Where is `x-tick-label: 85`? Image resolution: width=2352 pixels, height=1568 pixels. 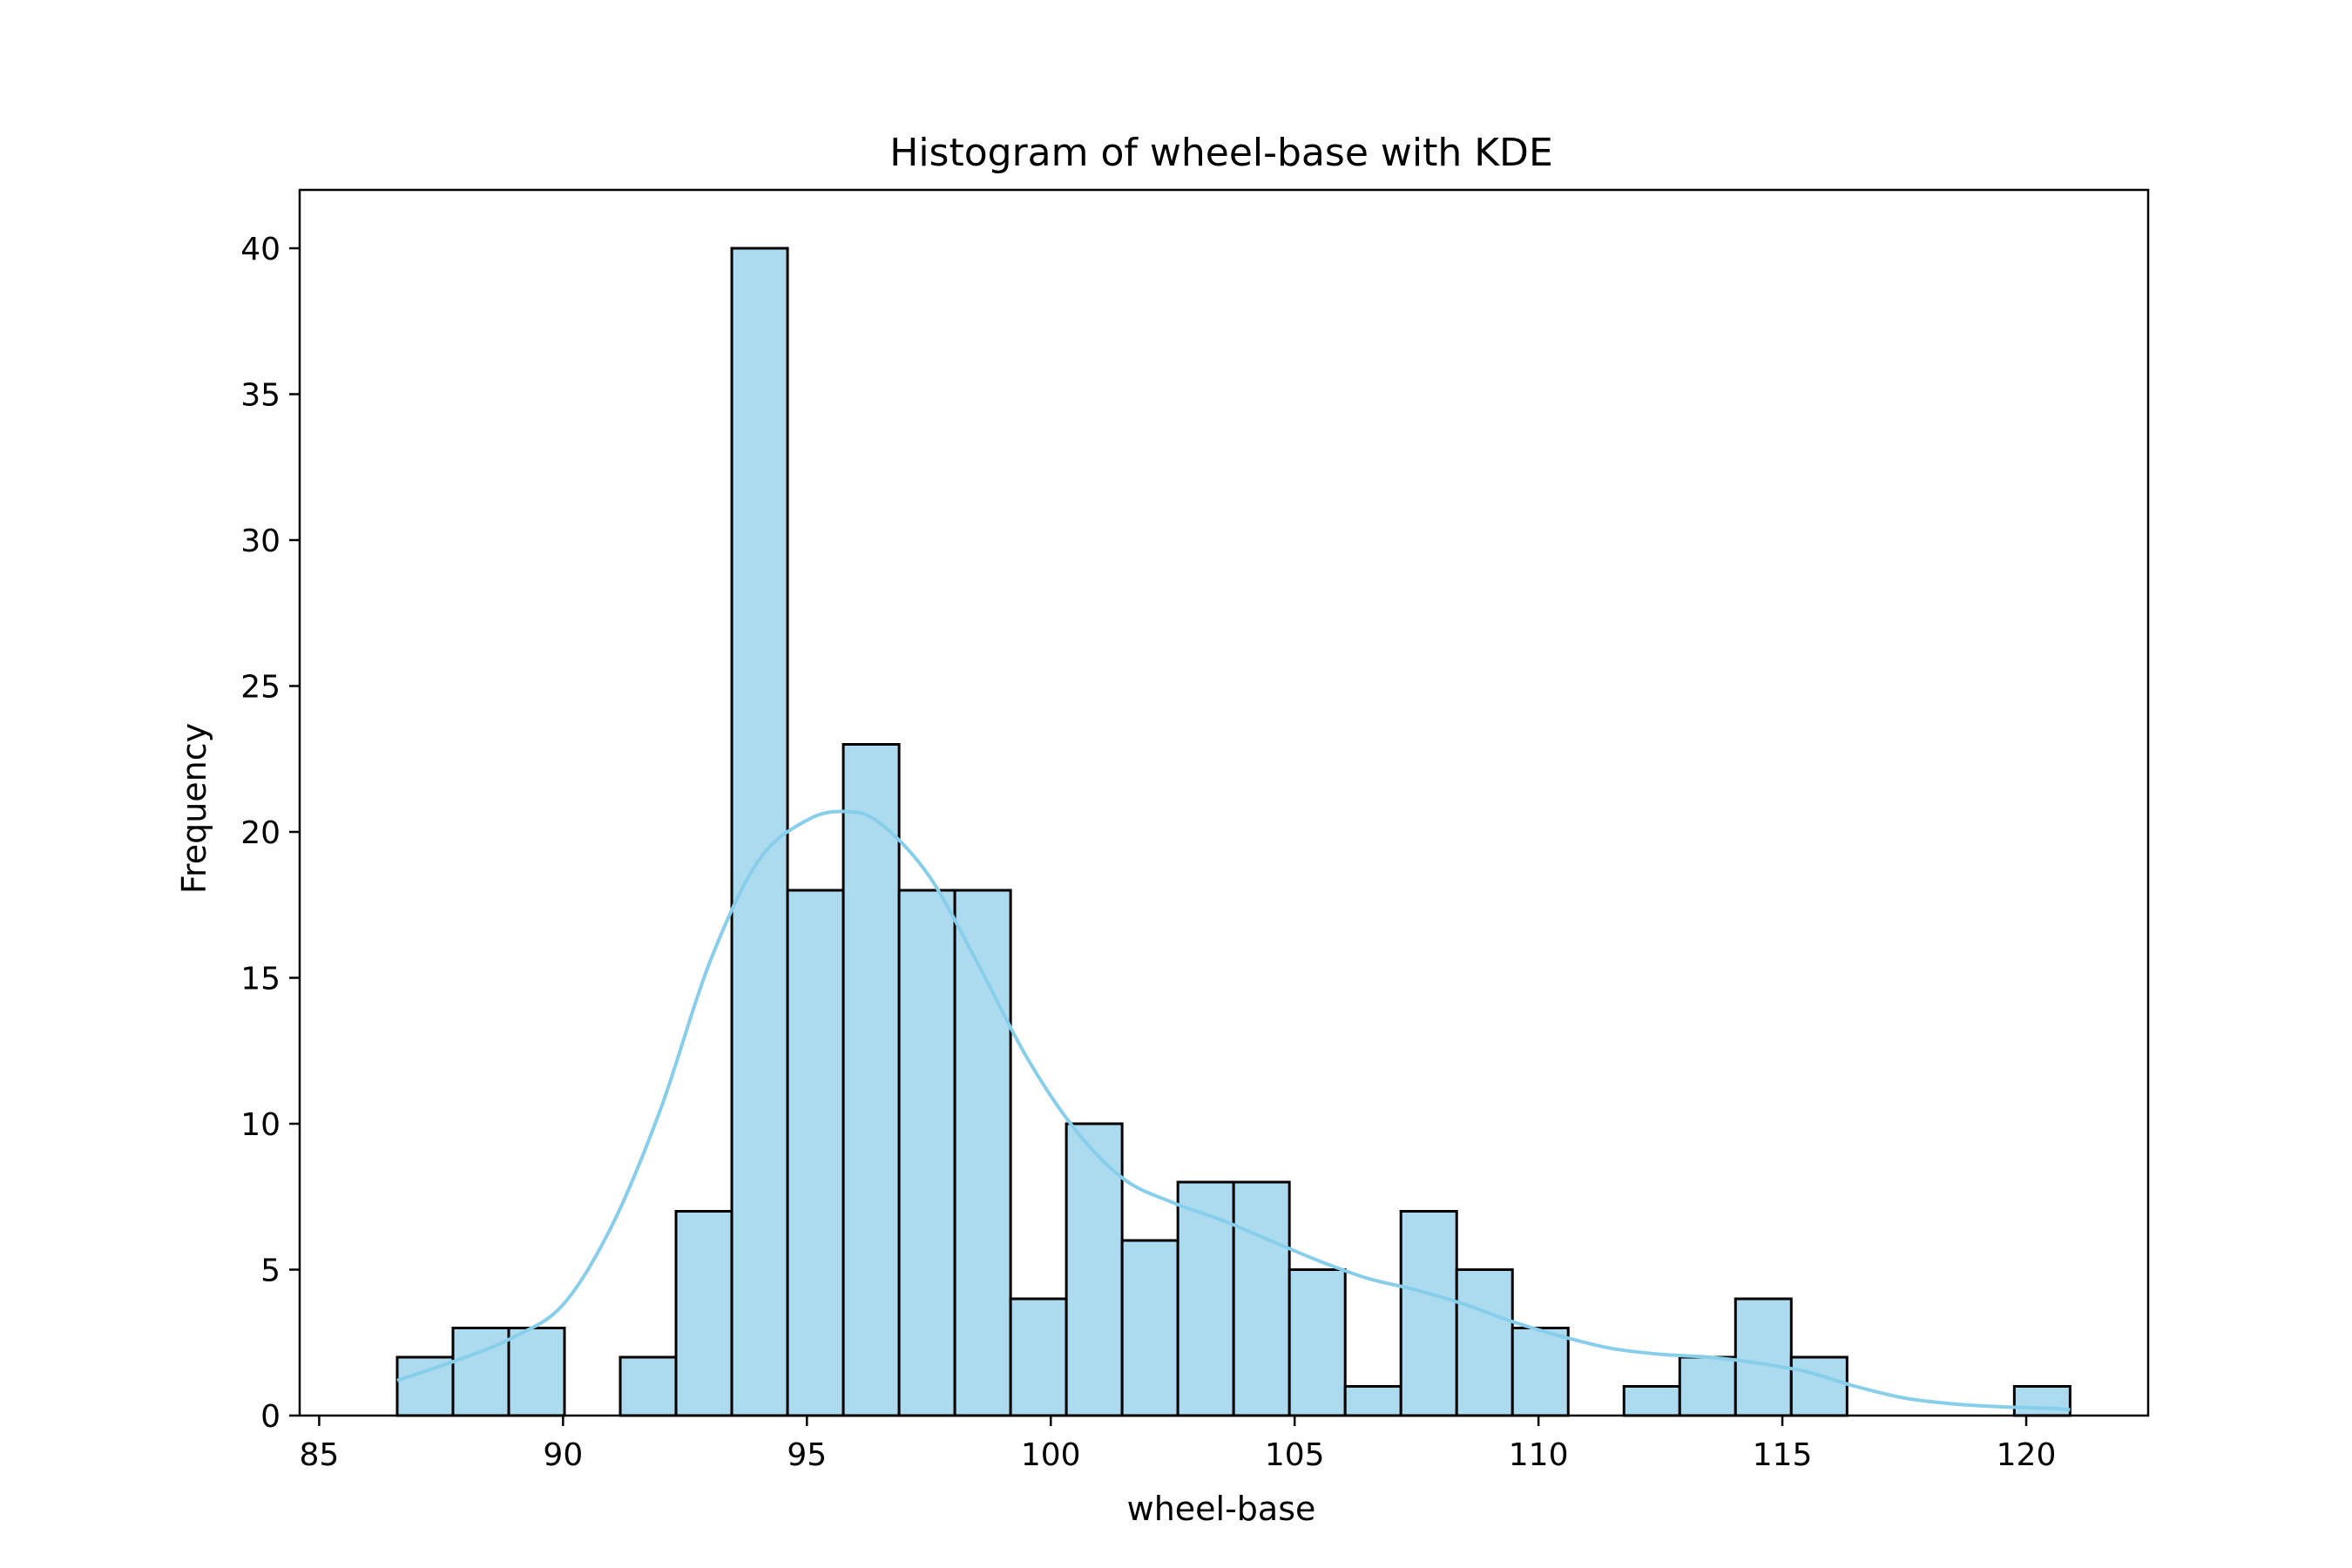 x-tick-label: 85 is located at coordinates (319, 1455).